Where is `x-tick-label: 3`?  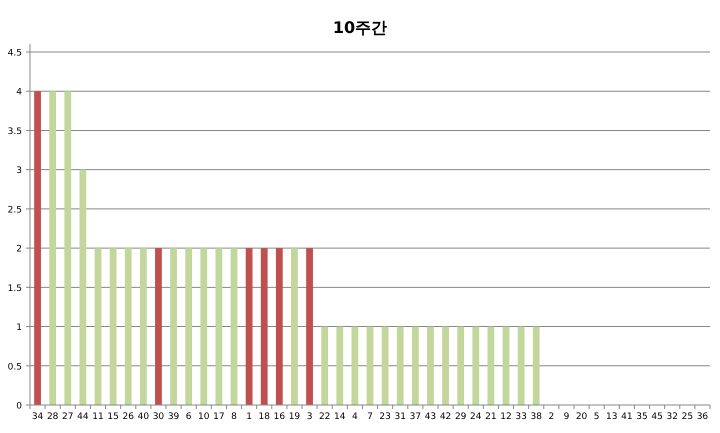 x-tick-label: 3 is located at coordinates (309, 417).